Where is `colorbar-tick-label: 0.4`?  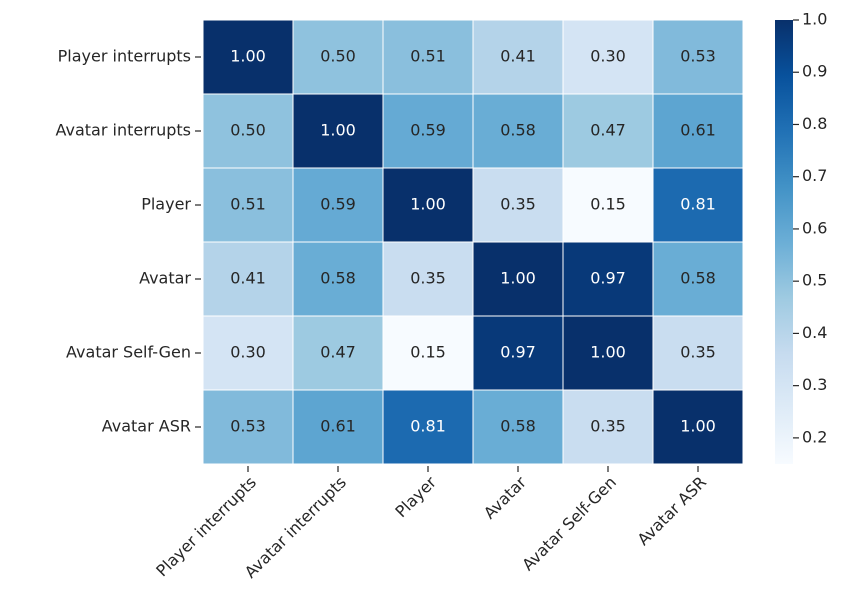
colorbar-tick-label: 0.4 is located at coordinates (814, 332).